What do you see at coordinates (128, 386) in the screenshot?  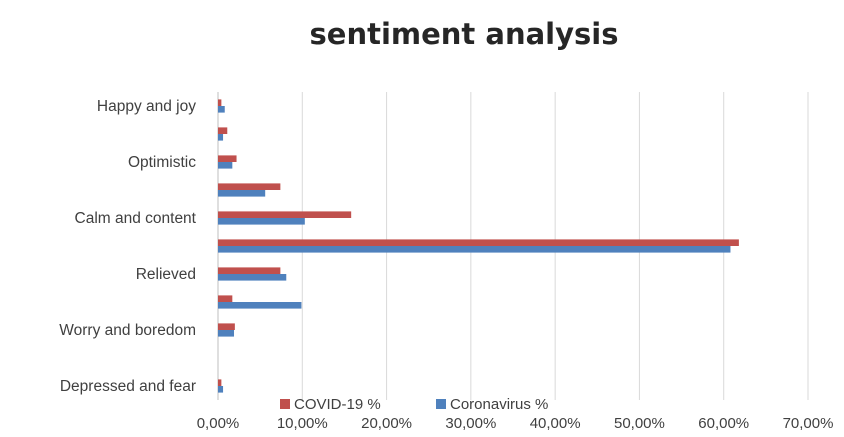 I see `category-label: Depressed and fear` at bounding box center [128, 386].